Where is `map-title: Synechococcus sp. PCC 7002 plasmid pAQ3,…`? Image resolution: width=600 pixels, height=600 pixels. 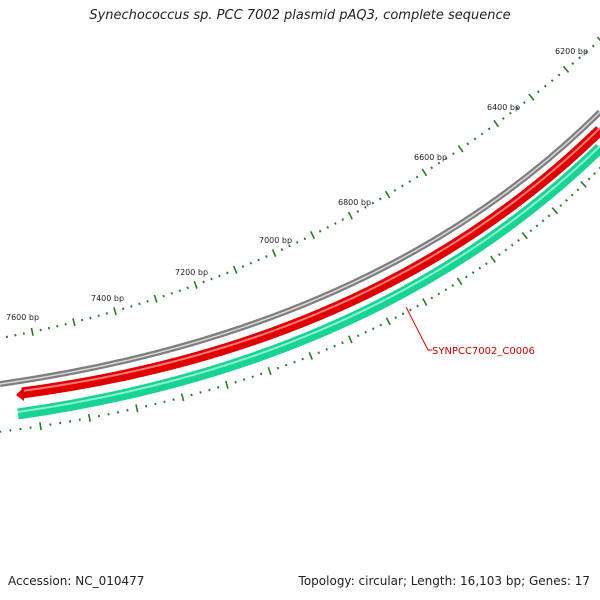
map-title: Synechococcus sp. PCC 7002 plasmid pAQ3,… is located at coordinates (300, 15).